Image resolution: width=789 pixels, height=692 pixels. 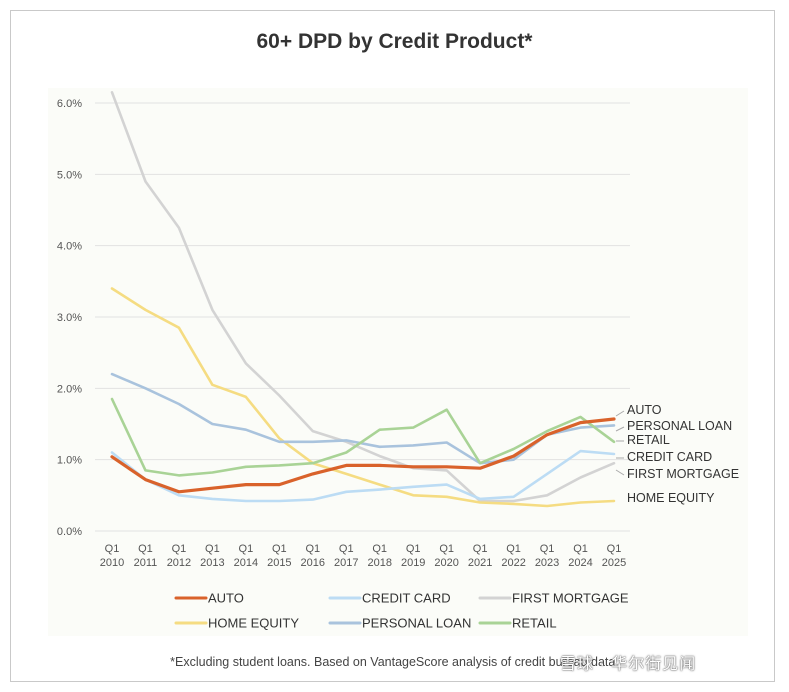 What do you see at coordinates (570, 598) in the screenshot?
I see `legend-label-first-mortgage: FIRST MORTGAGE` at bounding box center [570, 598].